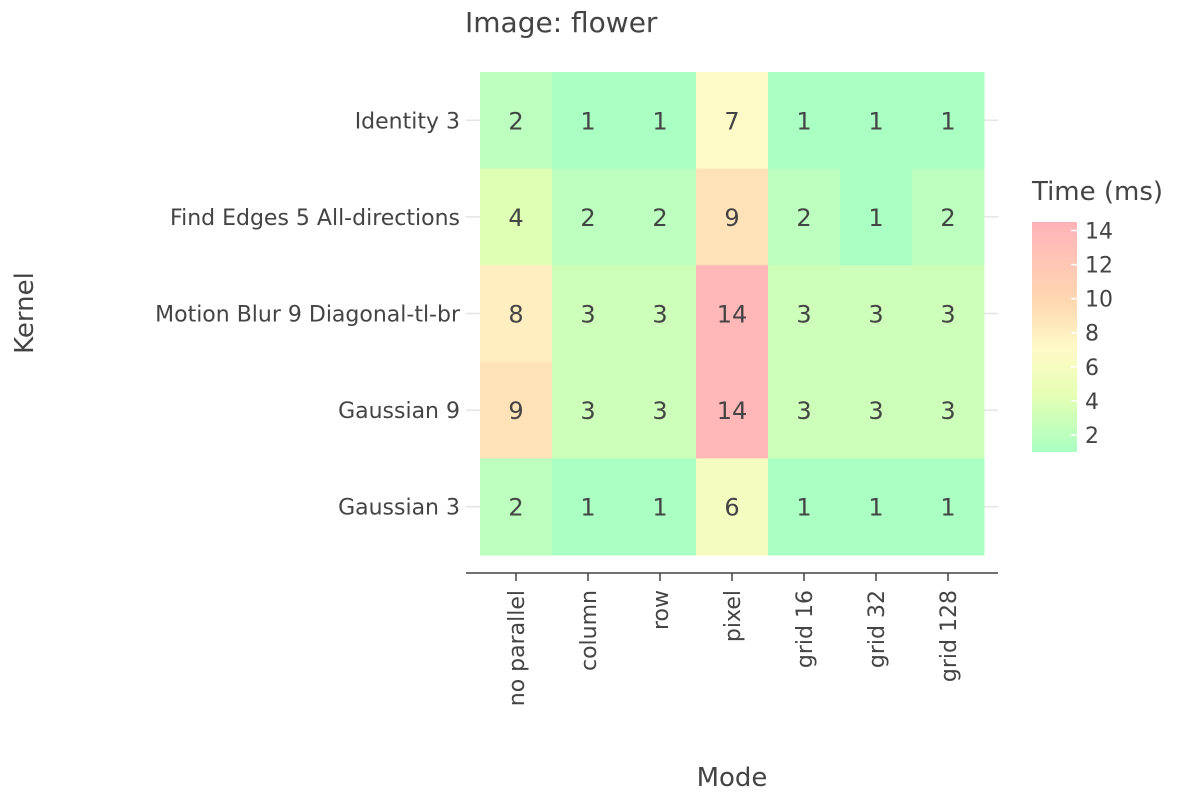  I want to click on x-axis-title: Mode, so click(732, 778).